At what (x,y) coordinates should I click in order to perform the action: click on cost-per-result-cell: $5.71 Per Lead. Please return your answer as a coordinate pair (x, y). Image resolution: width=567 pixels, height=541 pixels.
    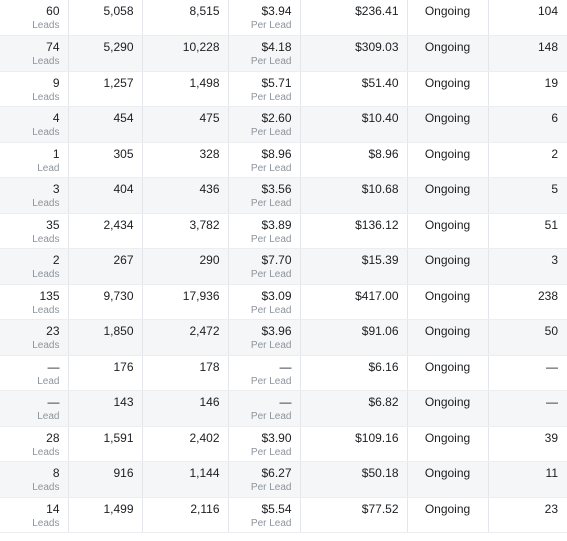
    Looking at the image, I should click on (264, 89).